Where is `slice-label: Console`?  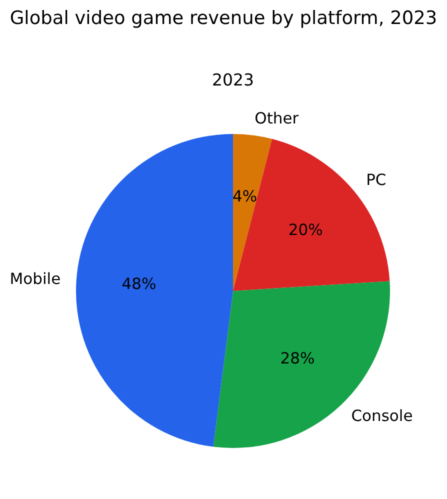
slice-label: Console is located at coordinates (382, 415).